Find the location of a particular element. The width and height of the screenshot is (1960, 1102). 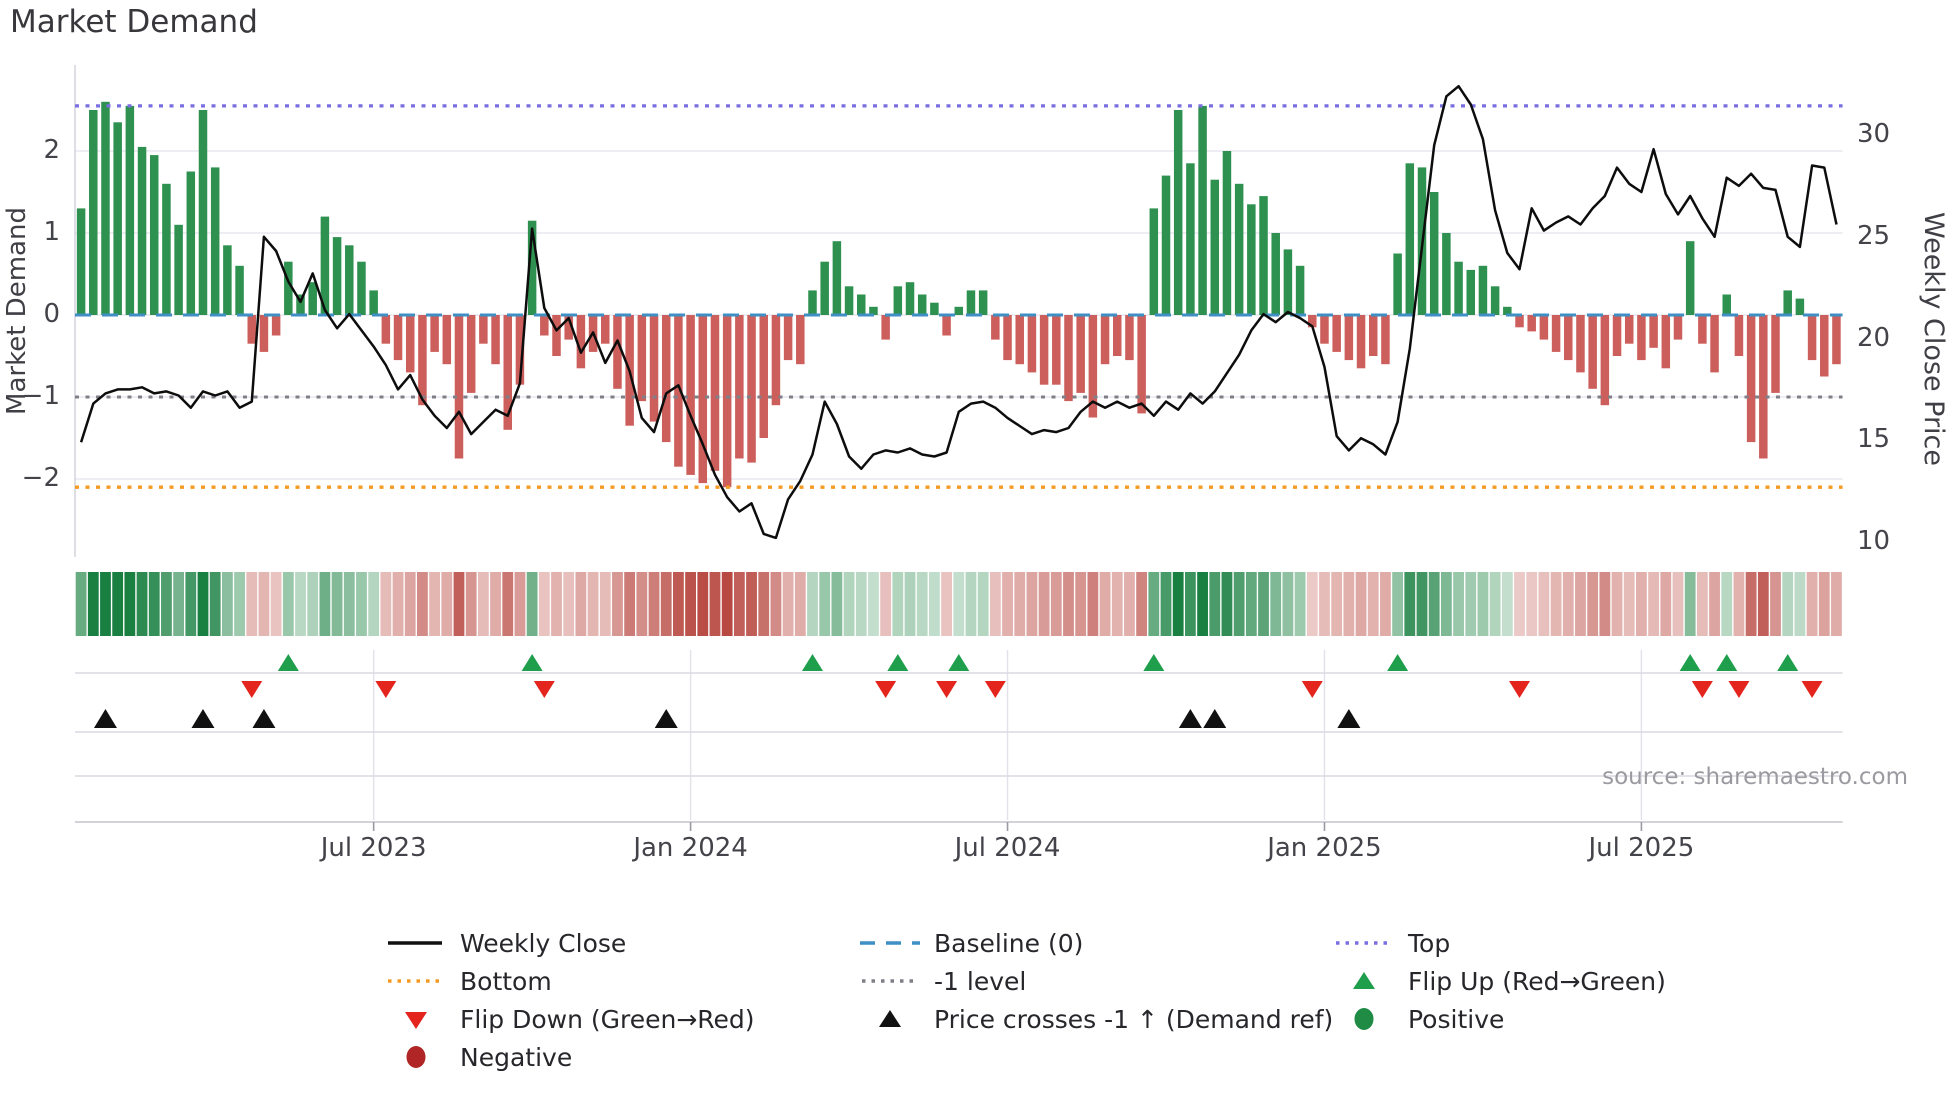

right-axis-tick-label: 10 is located at coordinates (1874, 541).